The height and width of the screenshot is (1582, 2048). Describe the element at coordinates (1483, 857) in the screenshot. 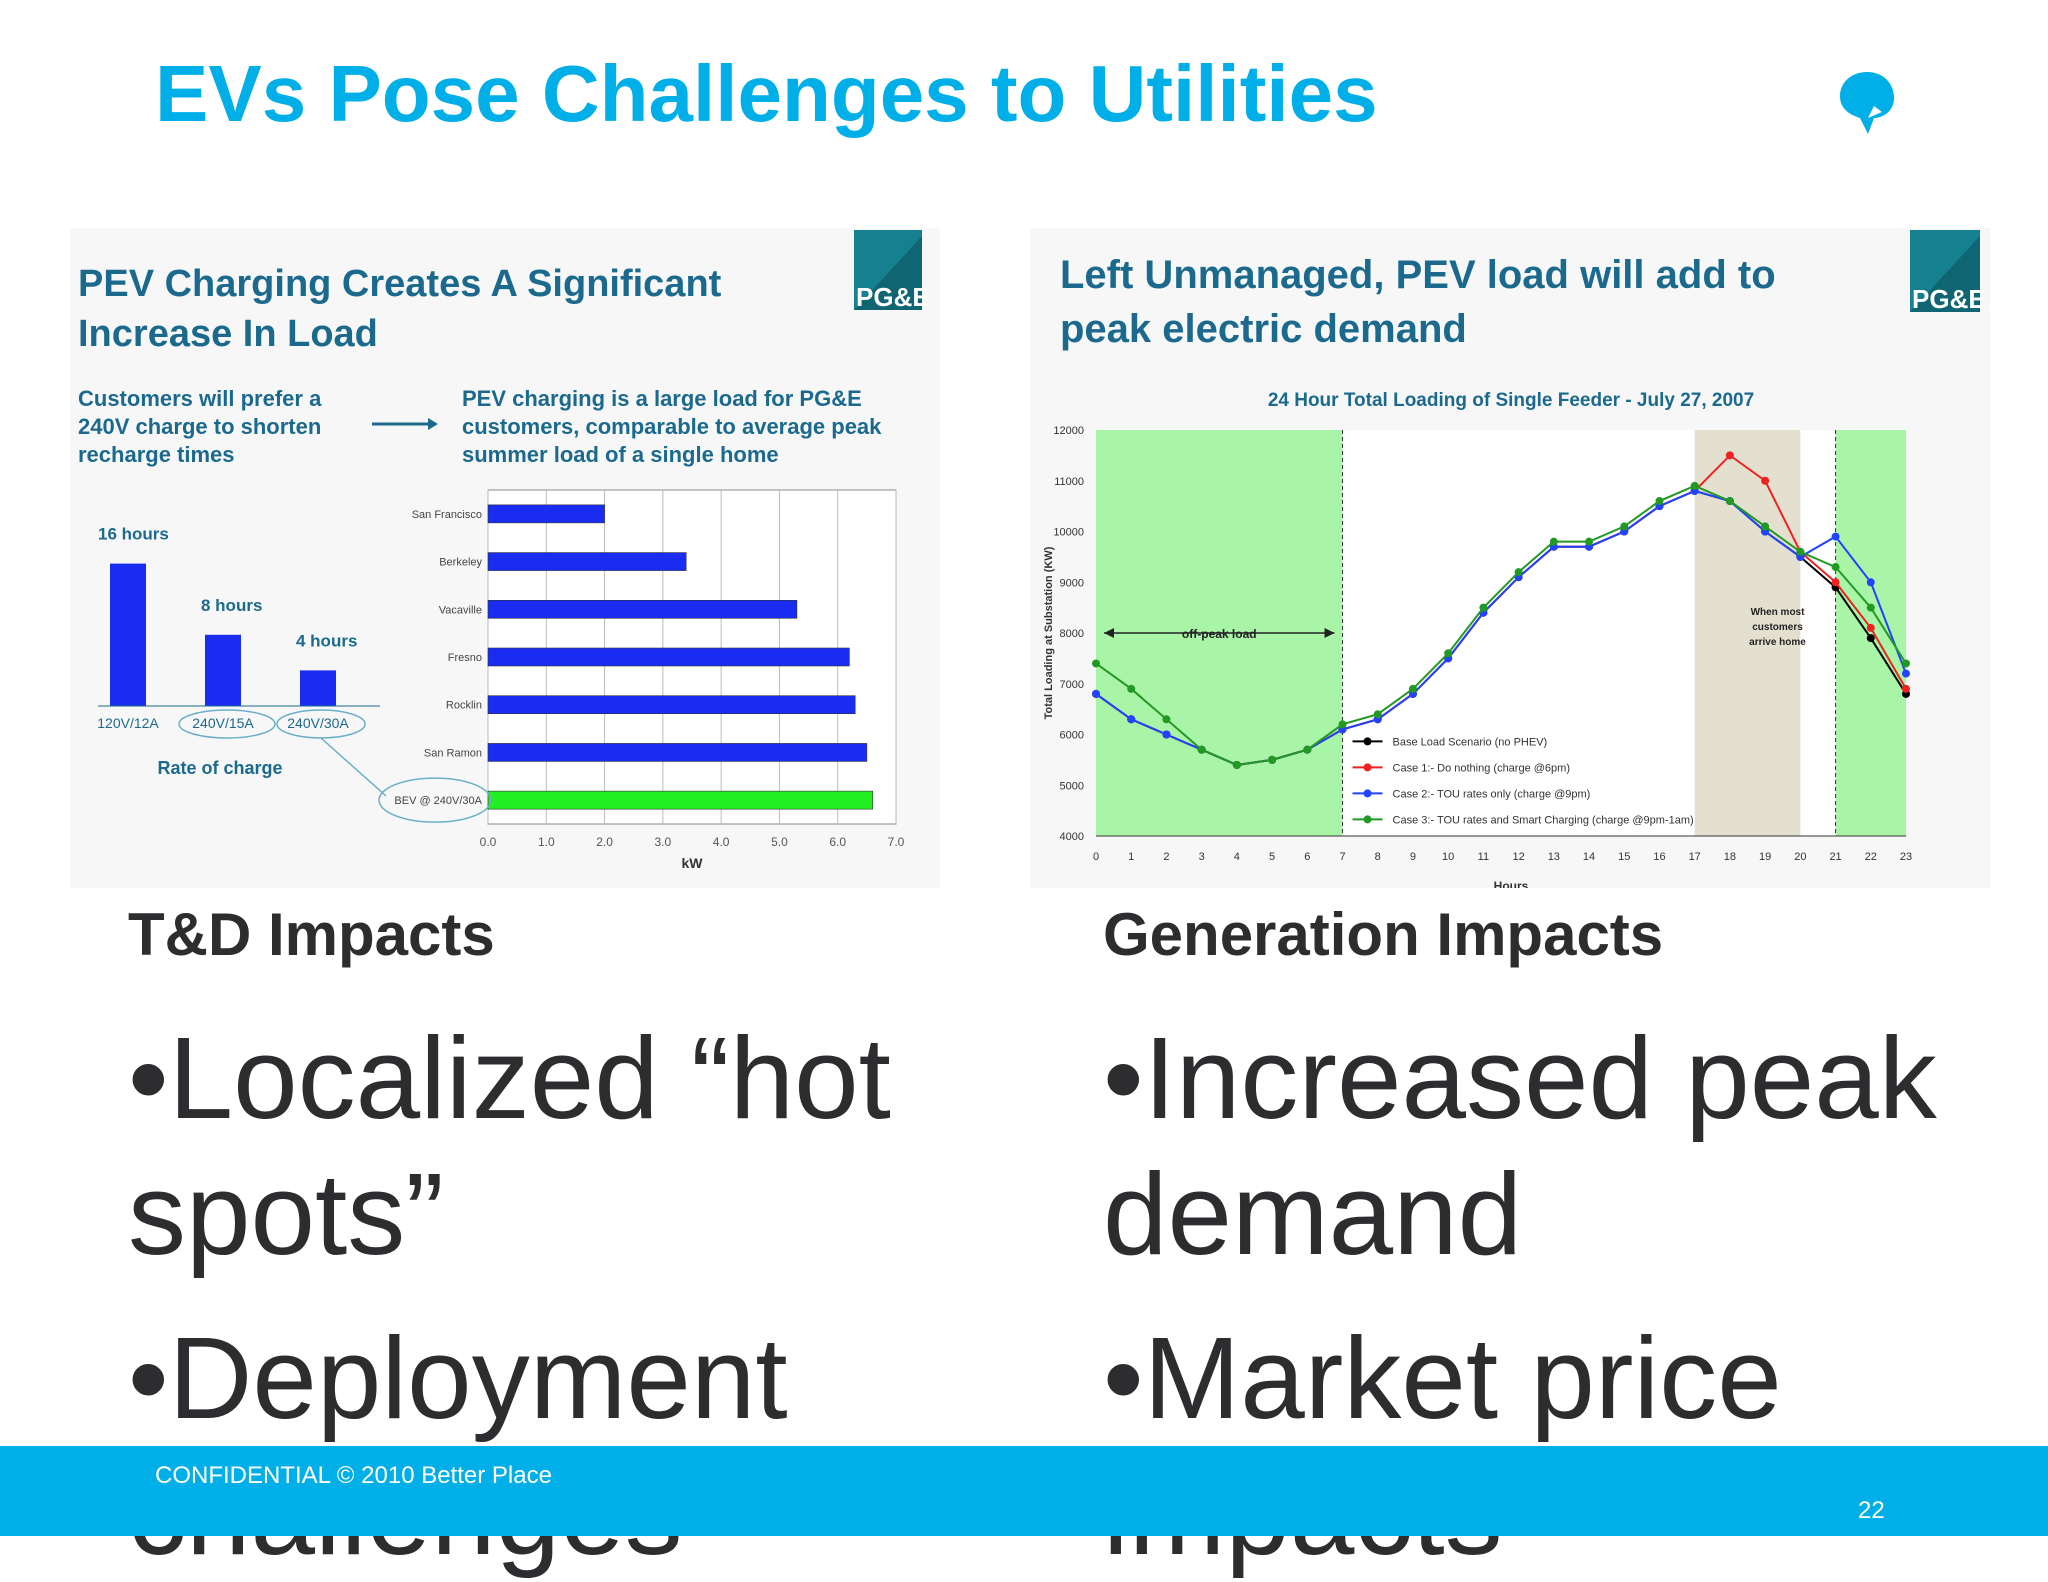

I see `feeder-xtick-label: 11` at that location.